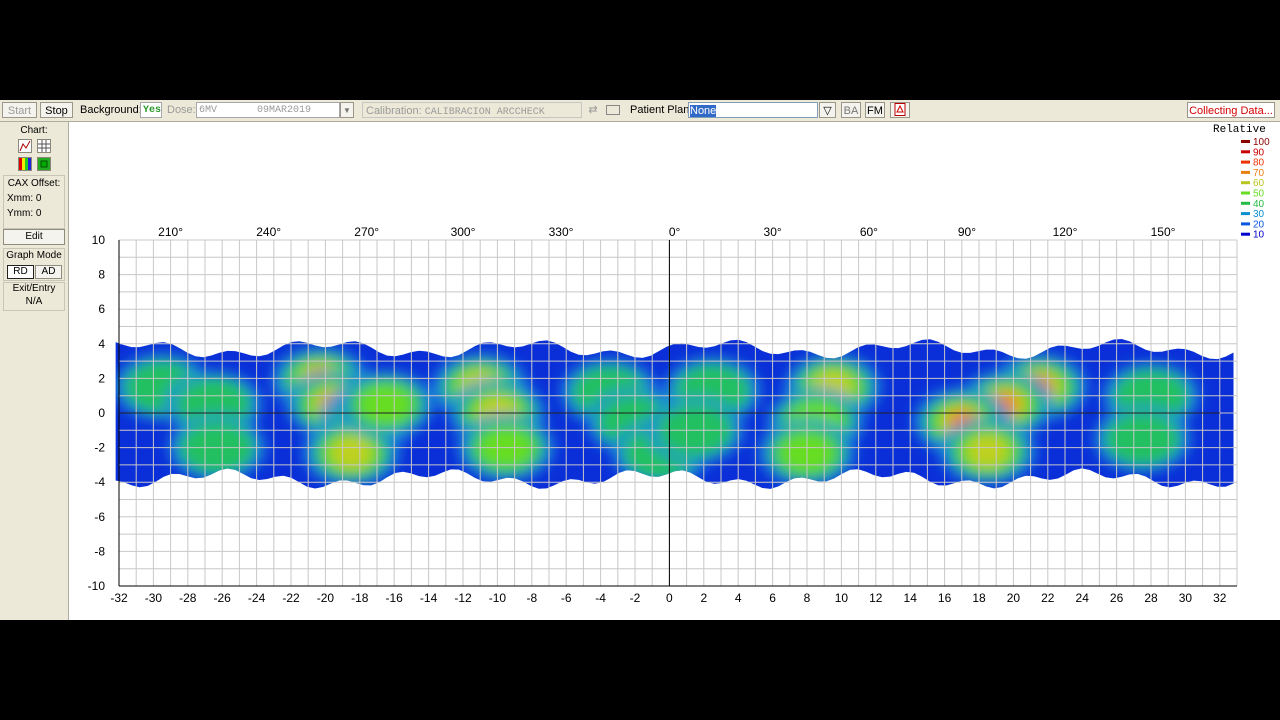 This screenshot has height=720, width=1280. I want to click on x-tick-label: 6, so click(772, 598).